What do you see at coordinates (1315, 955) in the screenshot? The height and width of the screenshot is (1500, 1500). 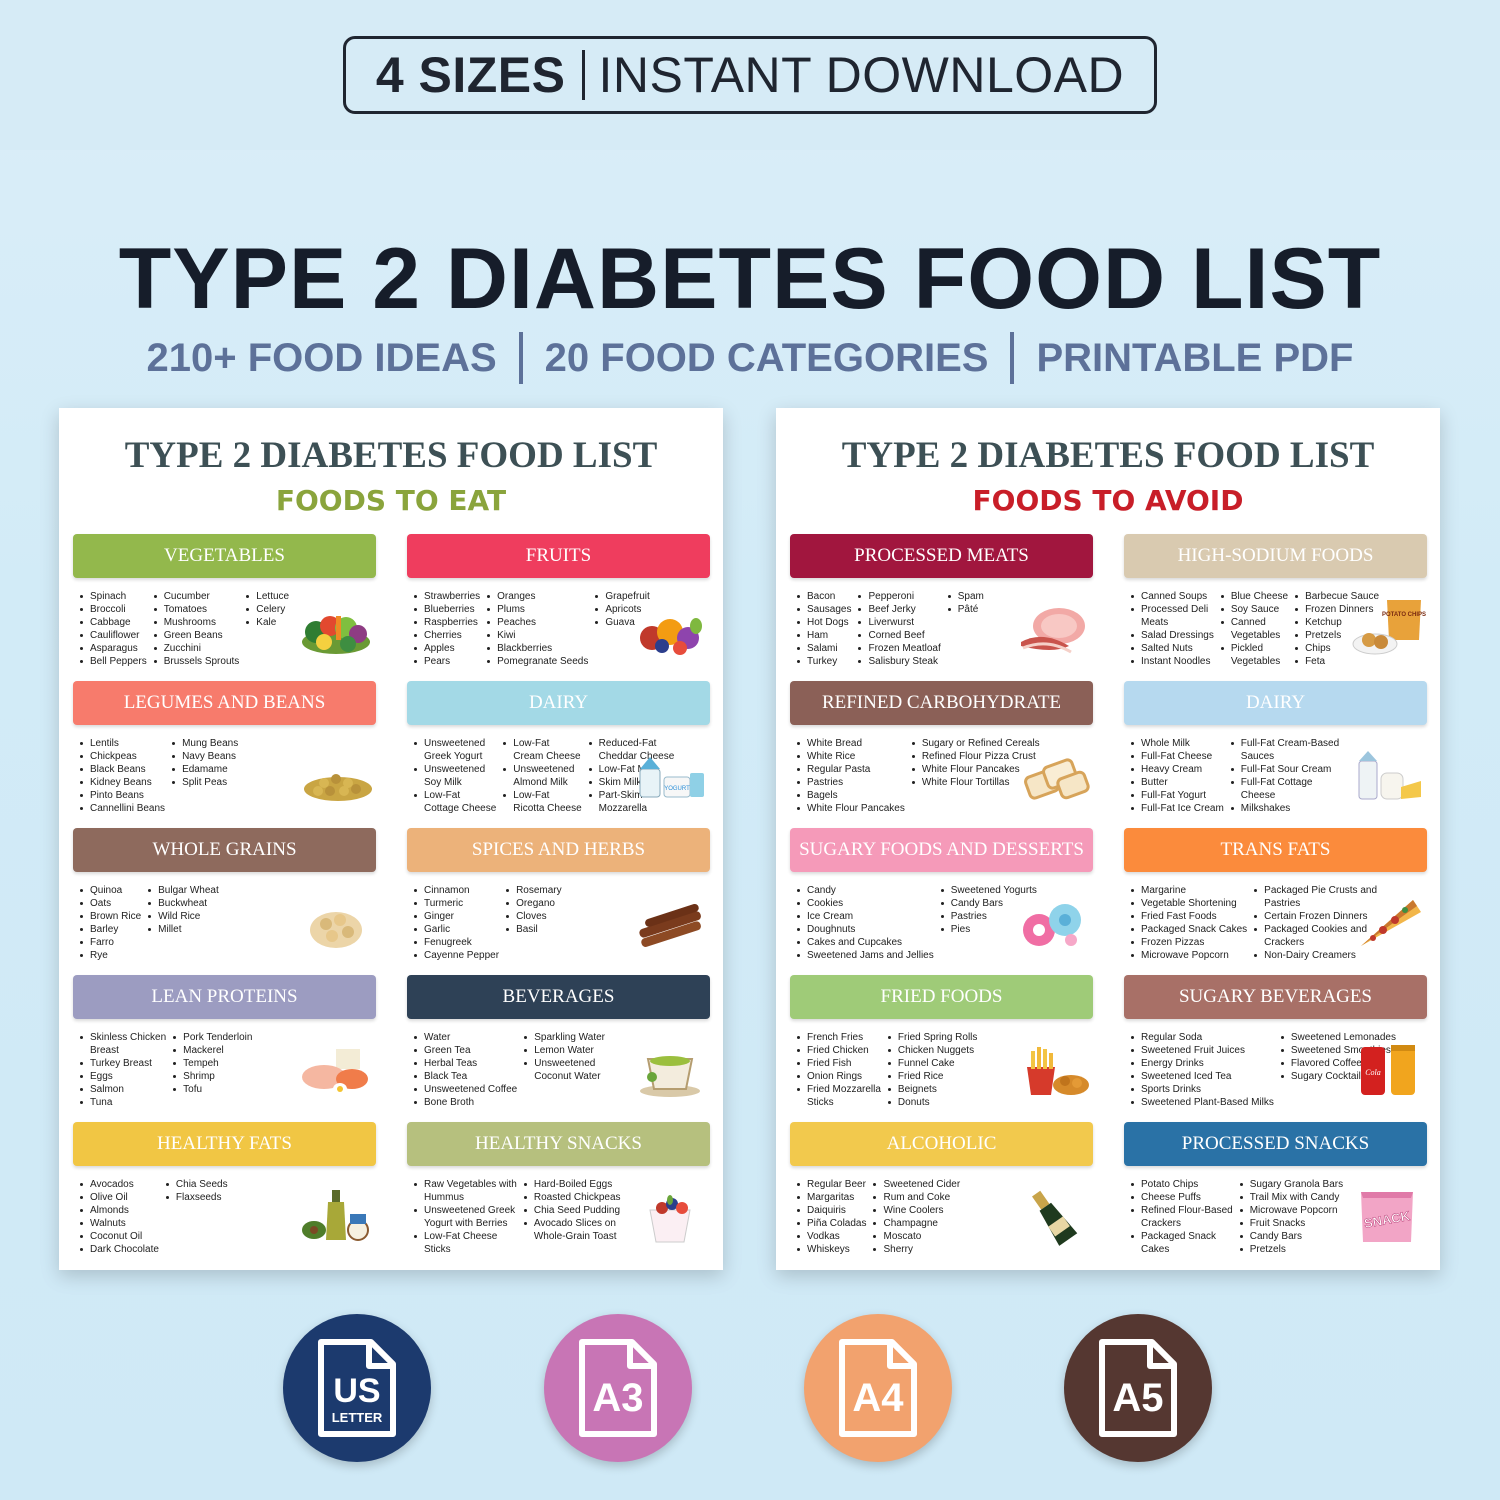 I see `food-item: Non-Dairy Creamers` at bounding box center [1315, 955].